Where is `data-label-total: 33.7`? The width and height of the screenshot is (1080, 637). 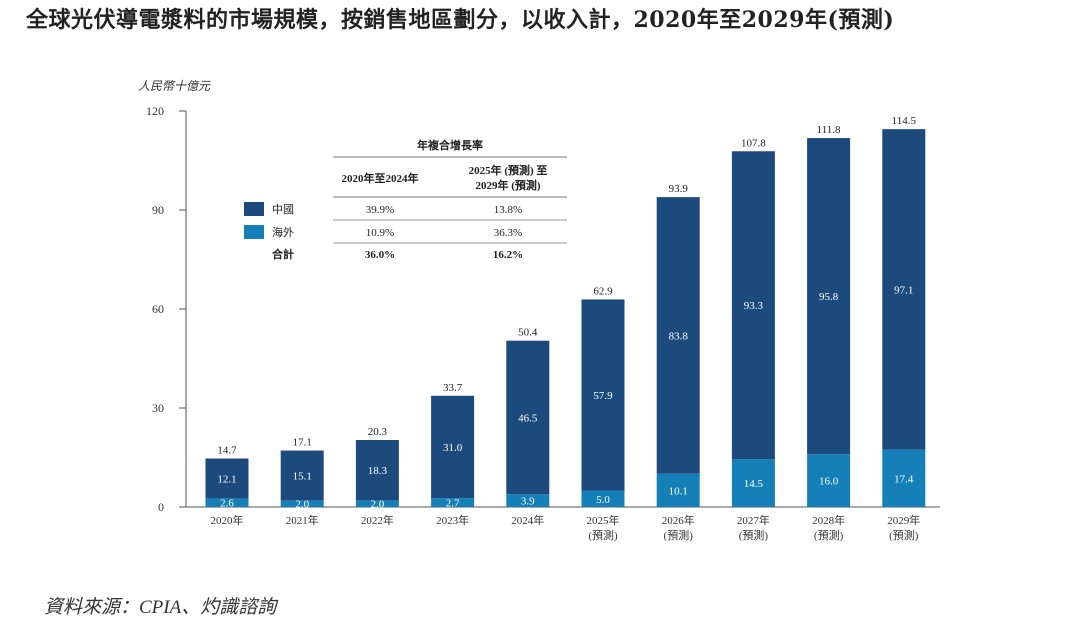 data-label-total: 33.7 is located at coordinates (453, 388).